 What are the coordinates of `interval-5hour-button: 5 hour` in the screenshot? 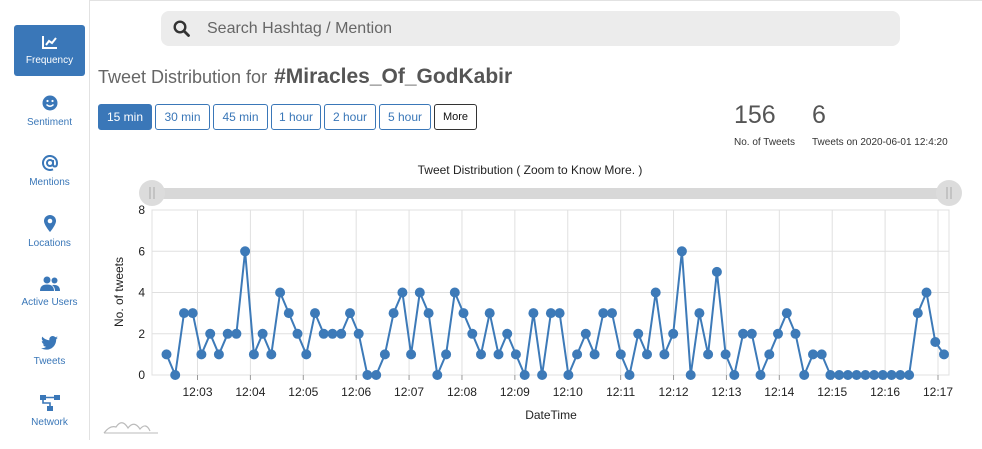 It's located at (405, 117).